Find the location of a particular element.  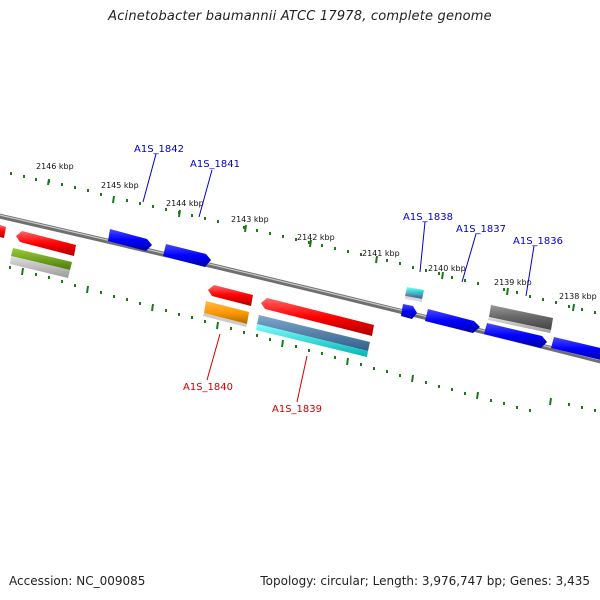

gene-label-a1s-1840: A1S_1840 is located at coordinates (208, 387).